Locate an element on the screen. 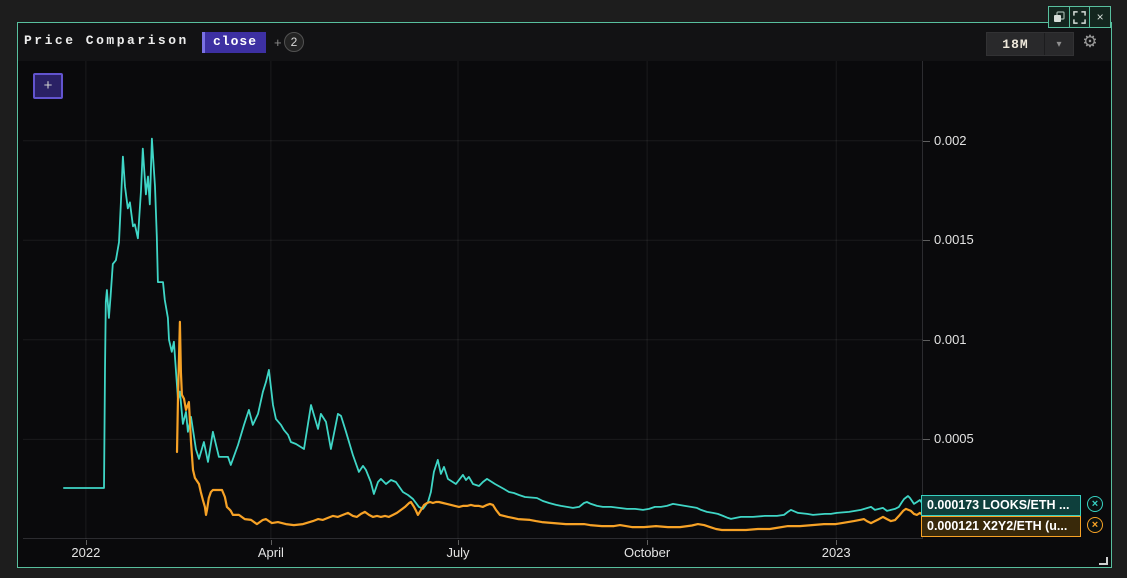 The height and width of the screenshot is (578, 1127). gear-icon: ⚙ is located at coordinates (1090, 41).